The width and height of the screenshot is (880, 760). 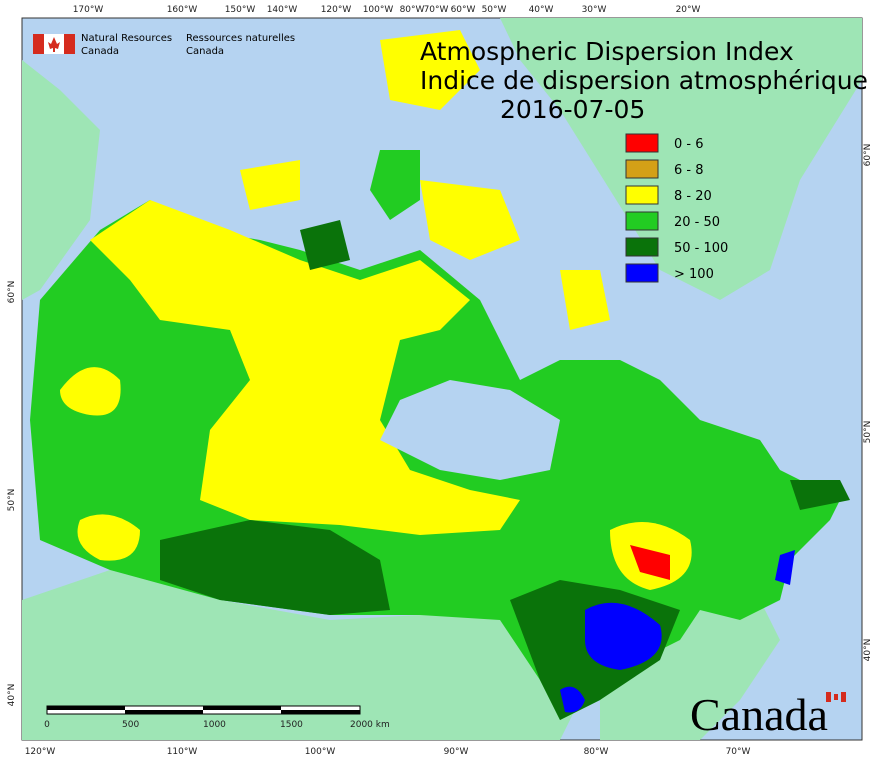 I want to click on legend-label: > 100, so click(x=694, y=274).